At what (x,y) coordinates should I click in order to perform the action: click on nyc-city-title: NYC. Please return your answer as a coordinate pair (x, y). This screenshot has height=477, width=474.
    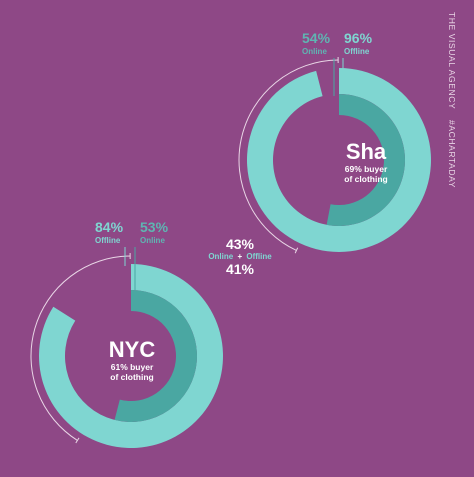
    Looking at the image, I should click on (132, 349).